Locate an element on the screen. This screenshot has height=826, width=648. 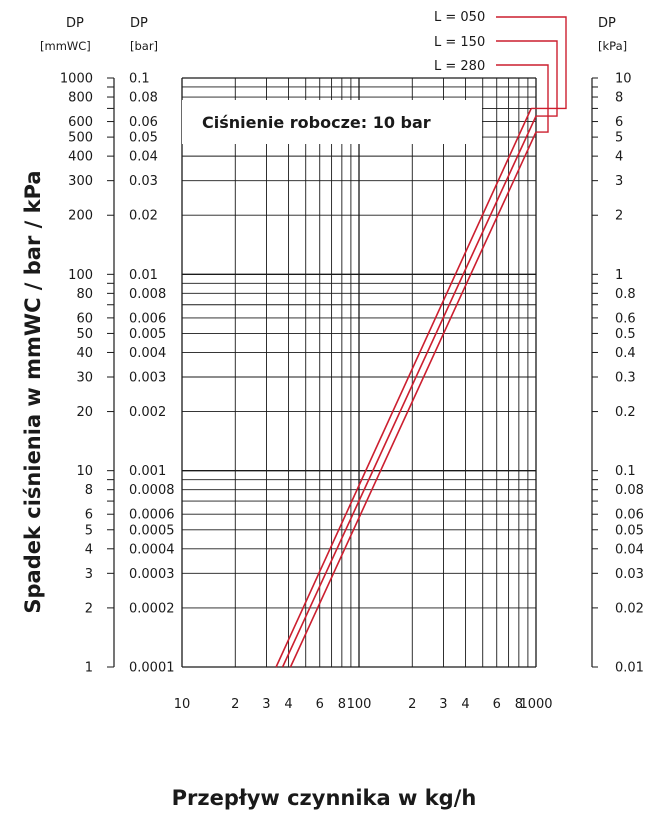
mmwc-tick-label: 100 is located at coordinates (80, 275).